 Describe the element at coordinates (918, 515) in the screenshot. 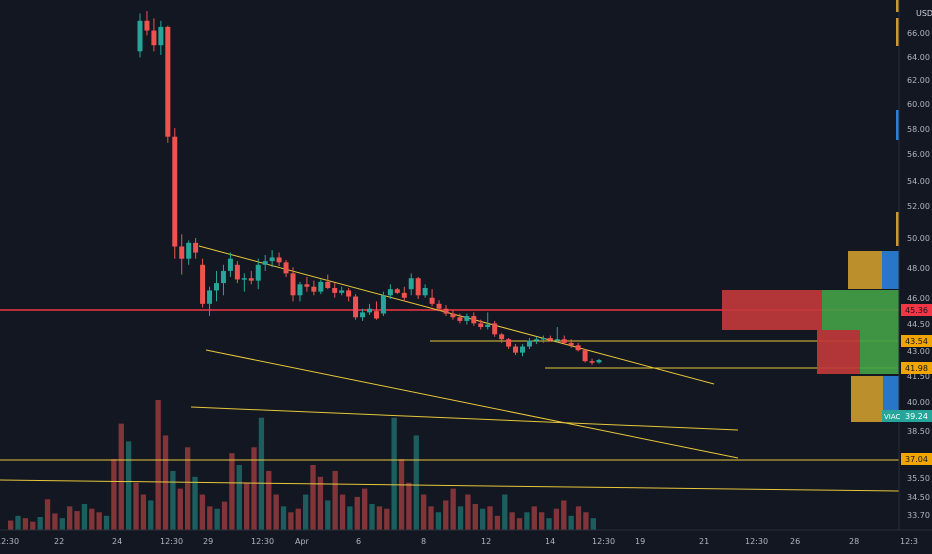

I see `y-tick-label: 33.70` at that location.